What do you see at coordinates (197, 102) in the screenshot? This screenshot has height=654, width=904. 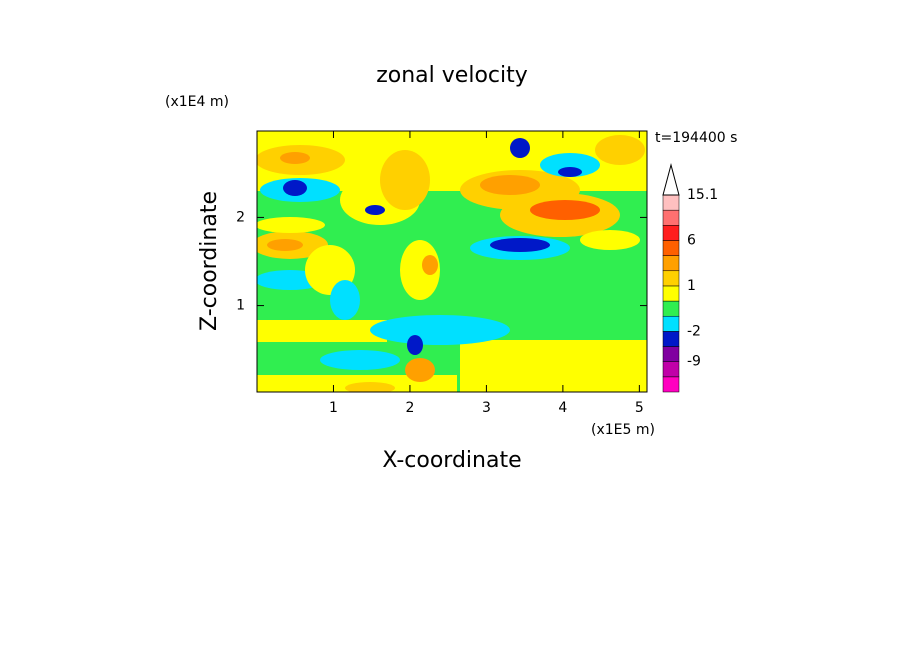 I see `y-unit: (x1E4 m)` at bounding box center [197, 102].